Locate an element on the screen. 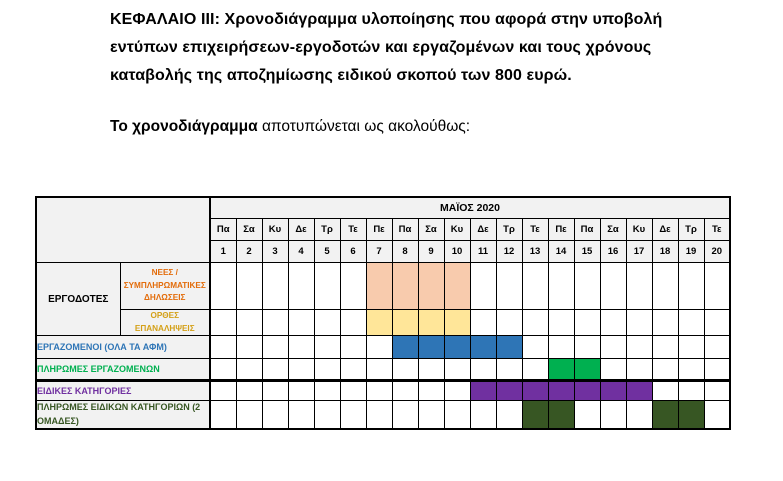 Image resolution: width=783 pixels, height=481 pixels. day-number-cell: 3 is located at coordinates (275, 251).